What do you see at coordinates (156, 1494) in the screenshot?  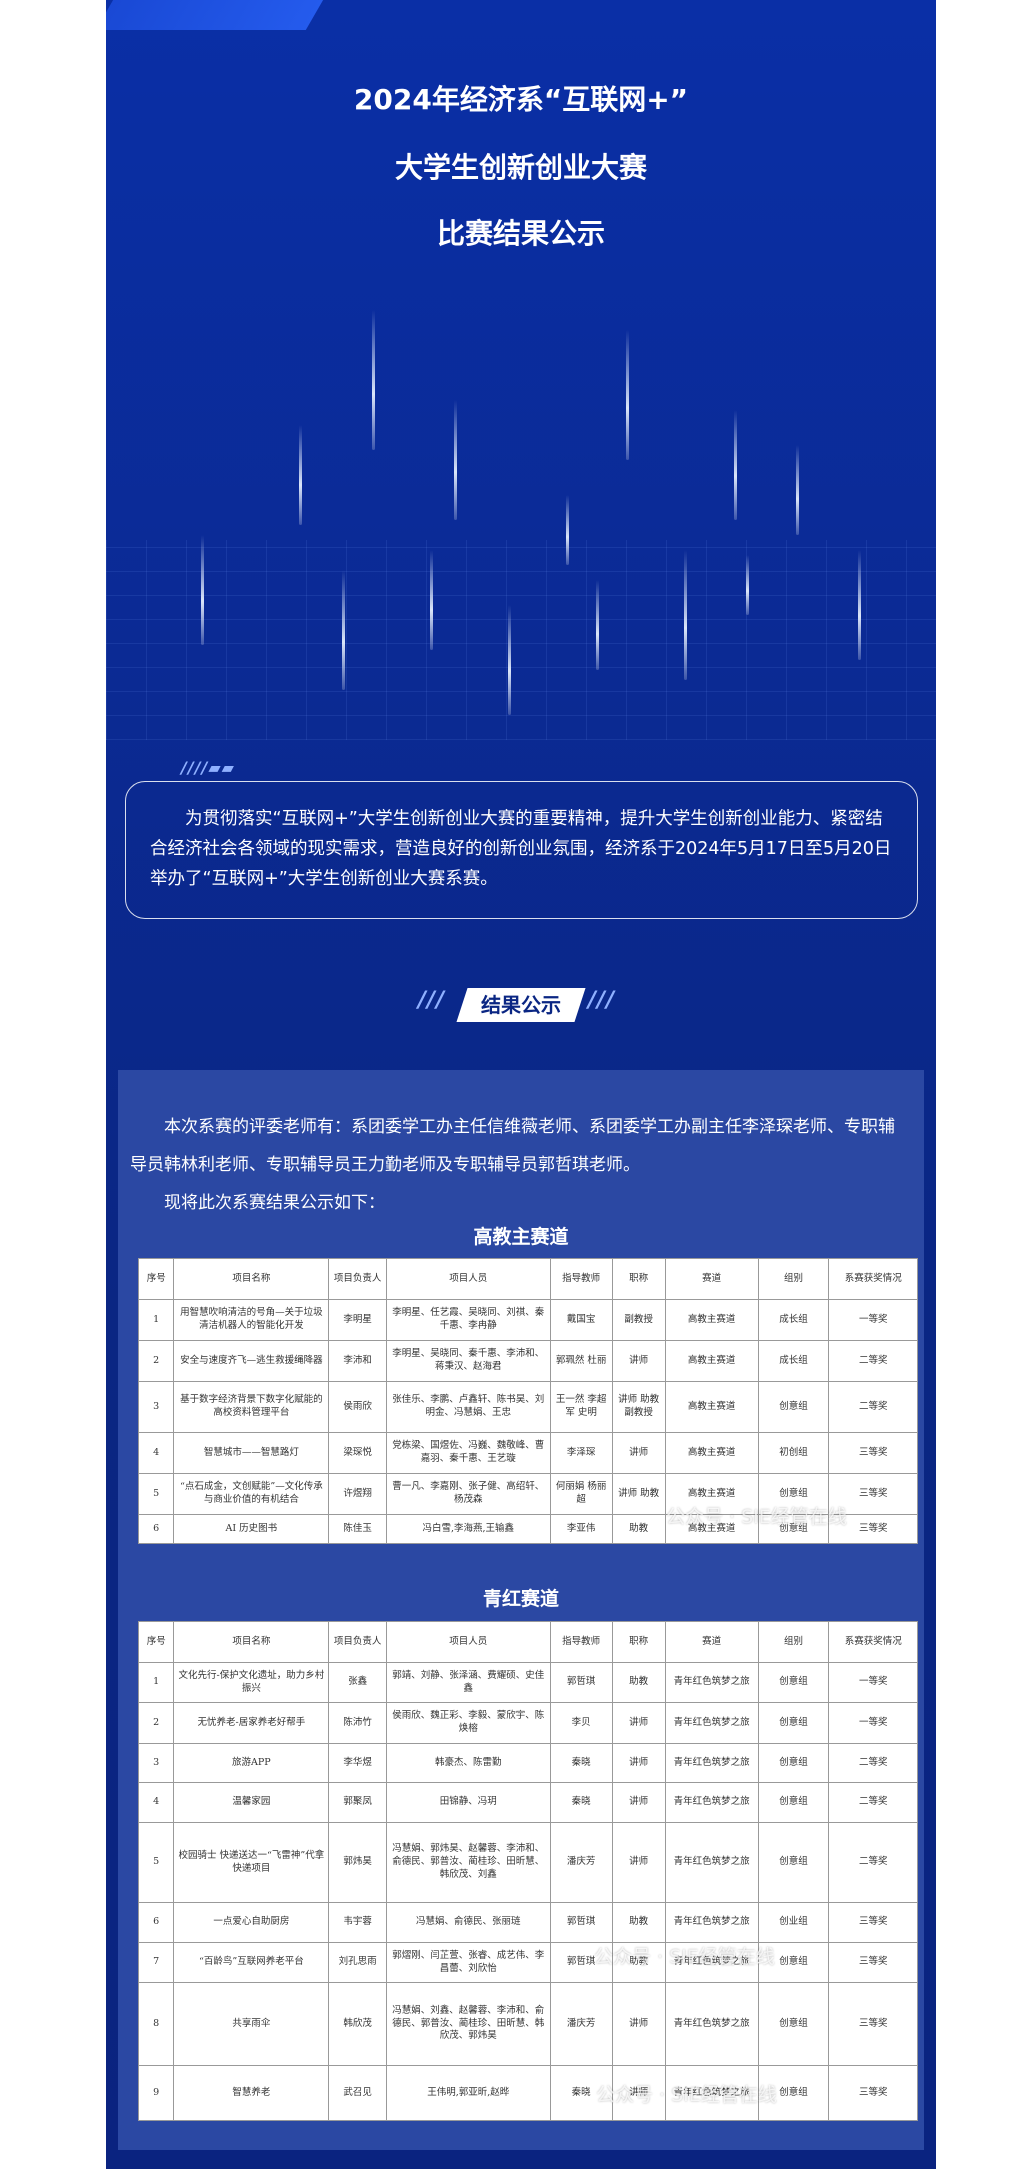 I see `table-cell: 5` at bounding box center [156, 1494].